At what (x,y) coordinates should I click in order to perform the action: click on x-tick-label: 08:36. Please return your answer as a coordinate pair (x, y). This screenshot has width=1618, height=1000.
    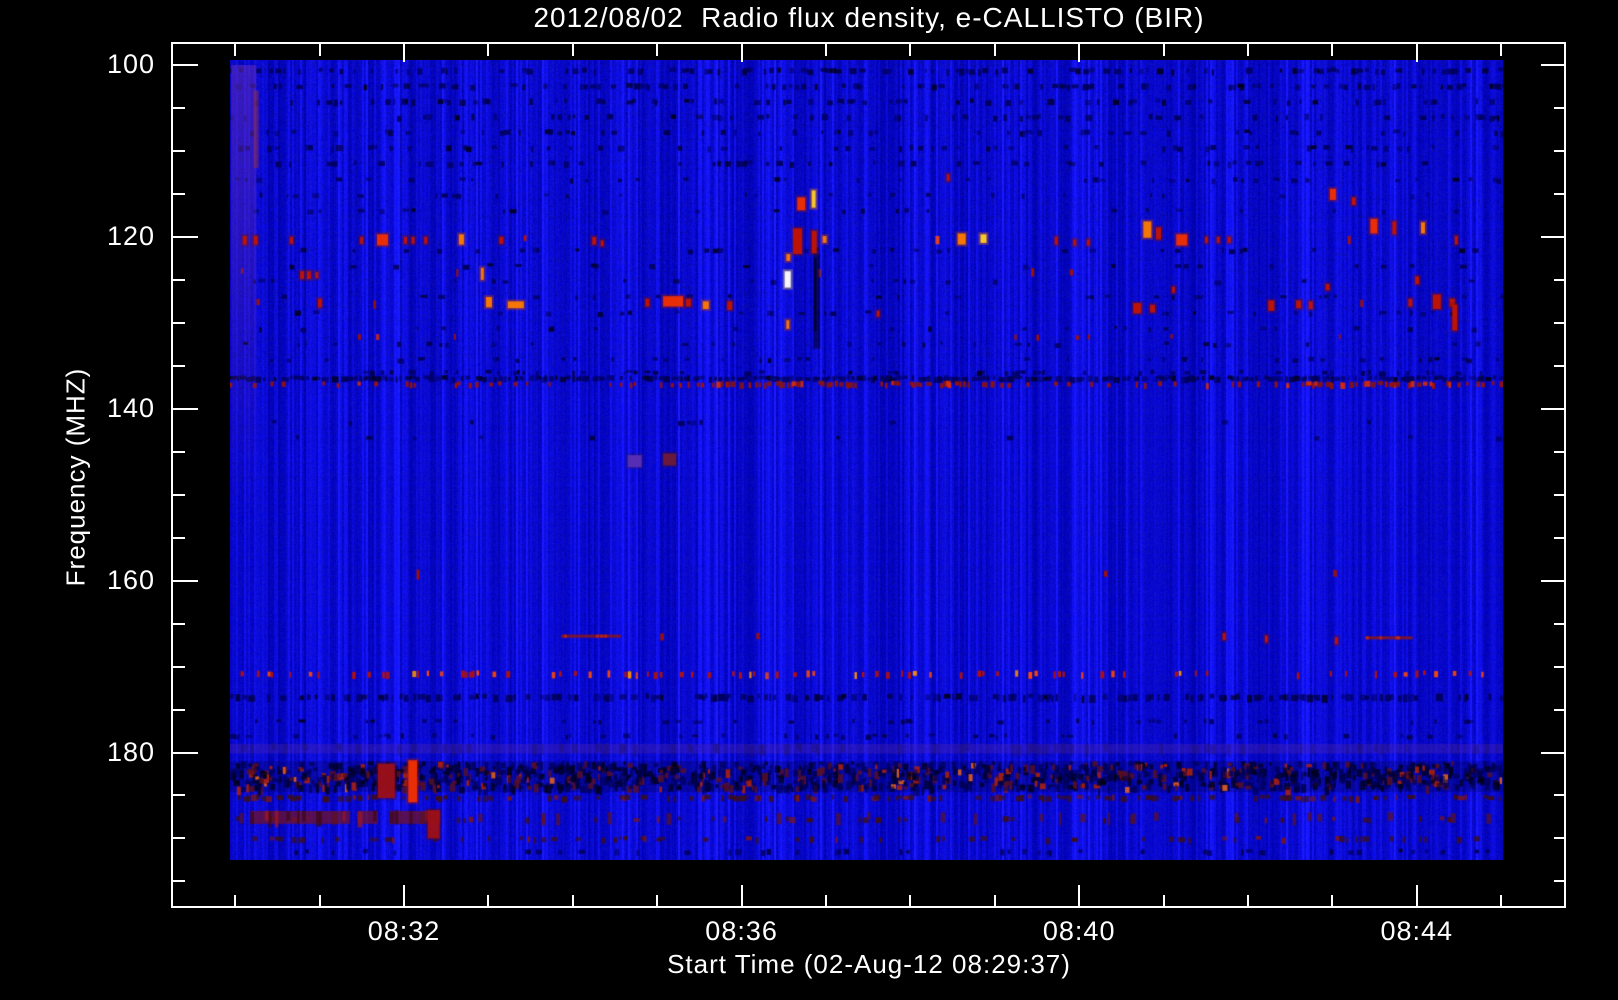
    Looking at the image, I should click on (741, 931).